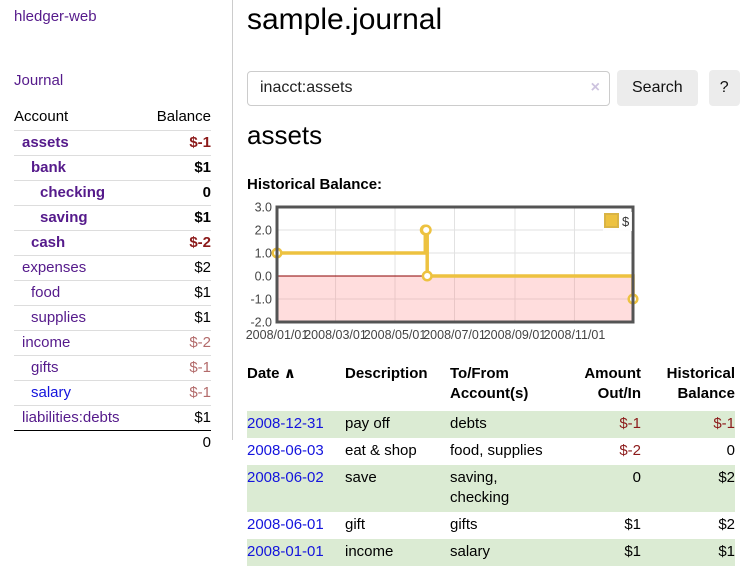 The width and height of the screenshot is (742, 582). What do you see at coordinates (41, 116) in the screenshot?
I see `accounts-header-account: Account` at bounding box center [41, 116].